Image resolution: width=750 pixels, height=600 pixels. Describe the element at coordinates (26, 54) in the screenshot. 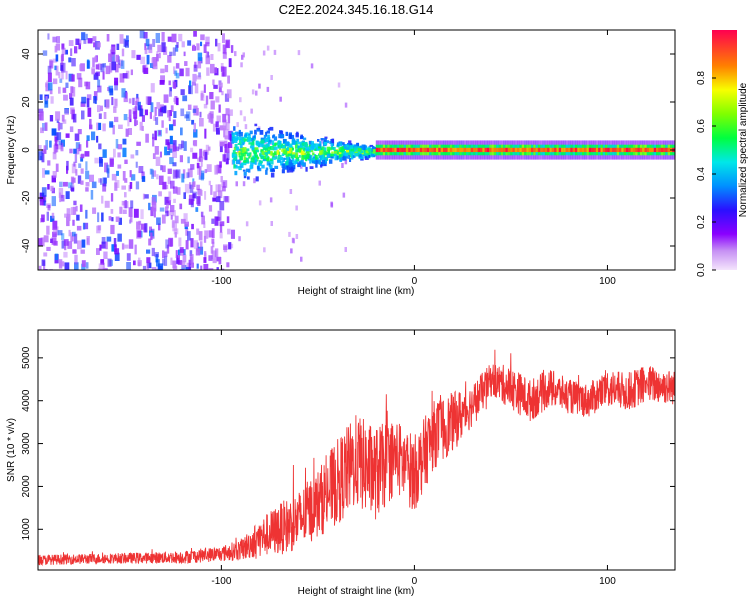

I see `spectrogram-y-tick-label: 40` at that location.